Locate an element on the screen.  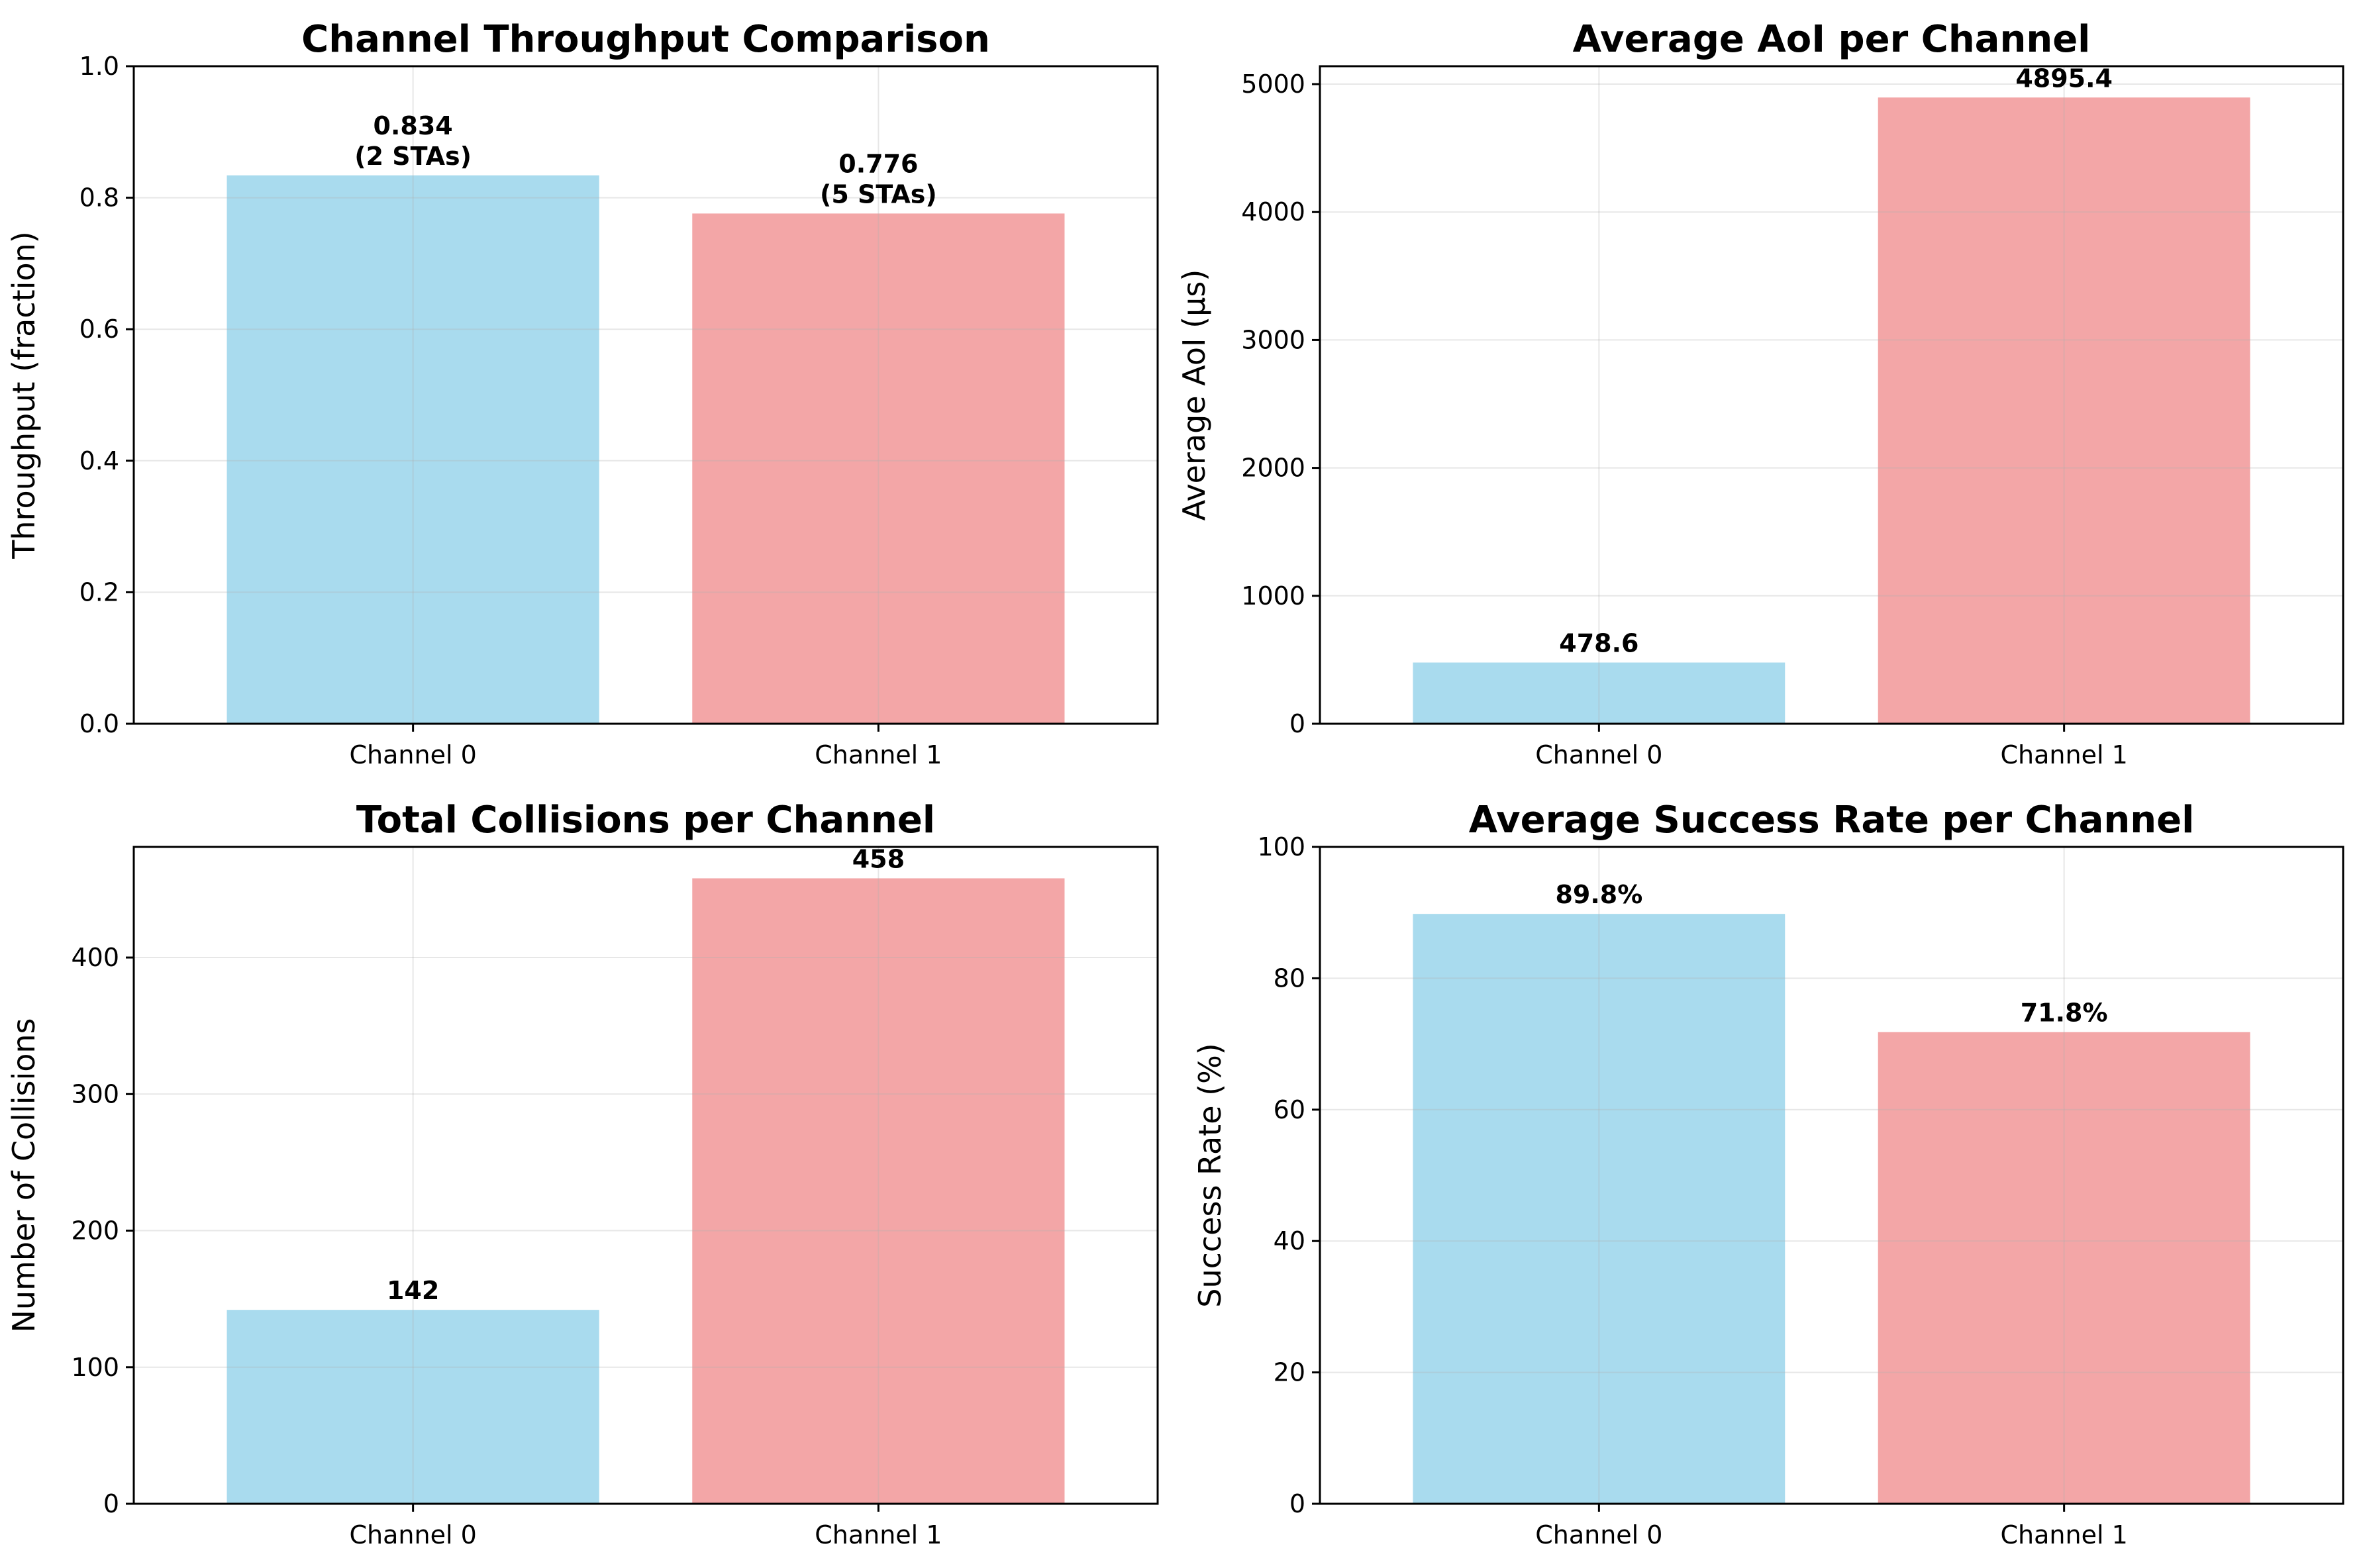
data-label: 478.6 is located at coordinates (1598, 643).